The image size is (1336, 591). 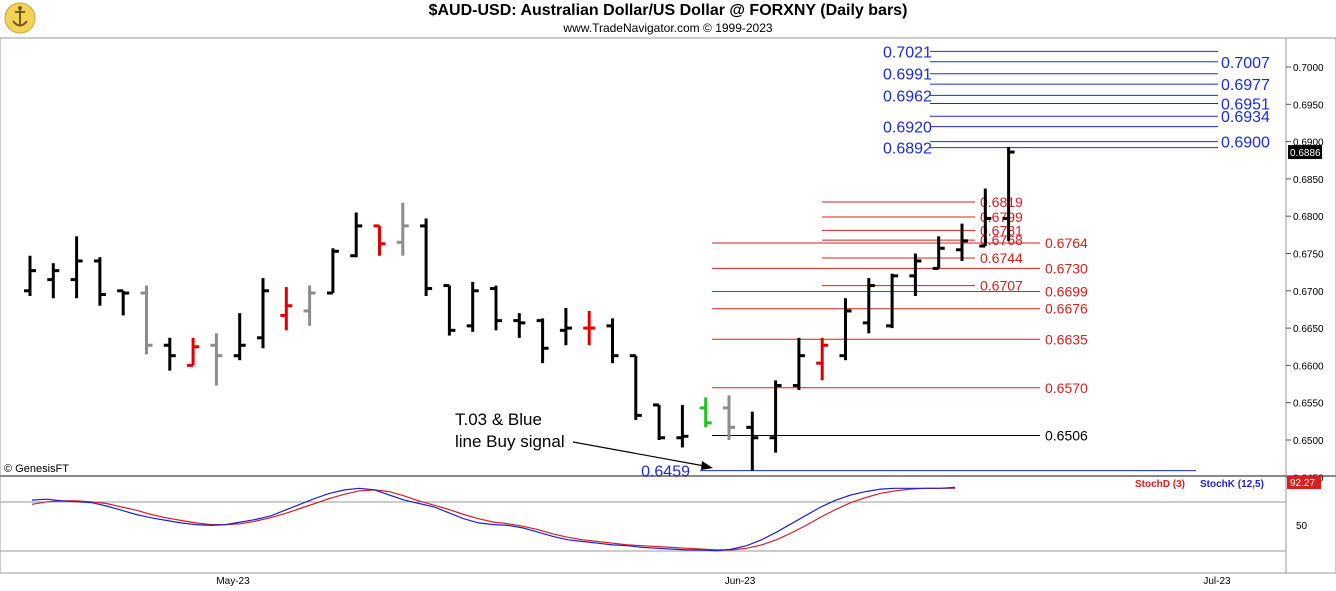 What do you see at coordinates (1308, 68) in the screenshot?
I see `price-tick-label: 0.7000` at bounding box center [1308, 68].